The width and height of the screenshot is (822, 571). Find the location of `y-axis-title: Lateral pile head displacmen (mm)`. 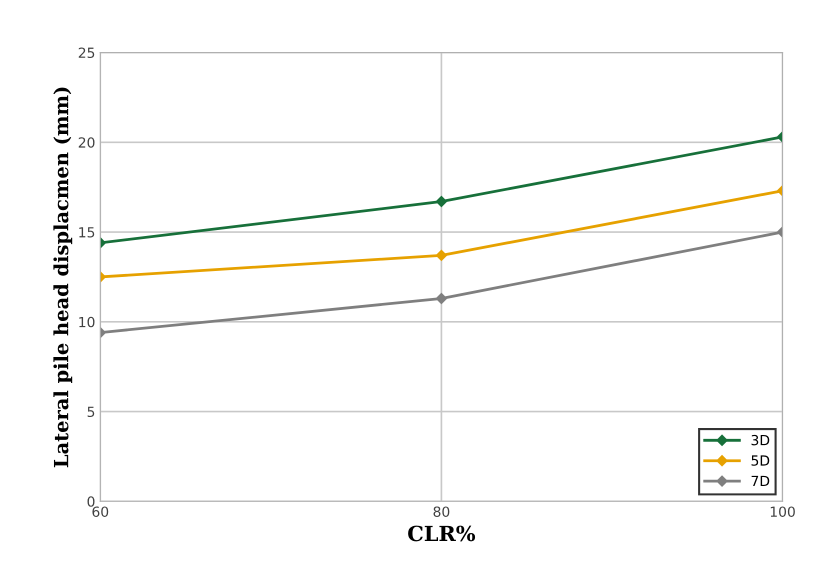

y-axis-title: Lateral pile head displacmen (mm) is located at coordinates (62, 278).